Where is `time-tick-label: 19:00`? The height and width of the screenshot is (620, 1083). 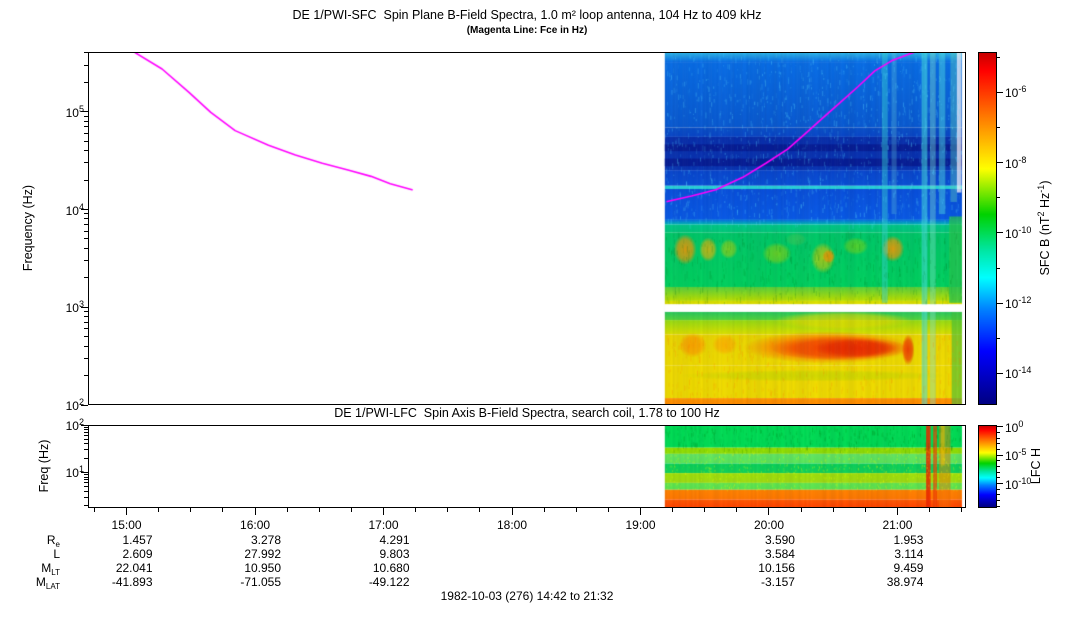 time-tick-label: 19:00 is located at coordinates (640, 525).